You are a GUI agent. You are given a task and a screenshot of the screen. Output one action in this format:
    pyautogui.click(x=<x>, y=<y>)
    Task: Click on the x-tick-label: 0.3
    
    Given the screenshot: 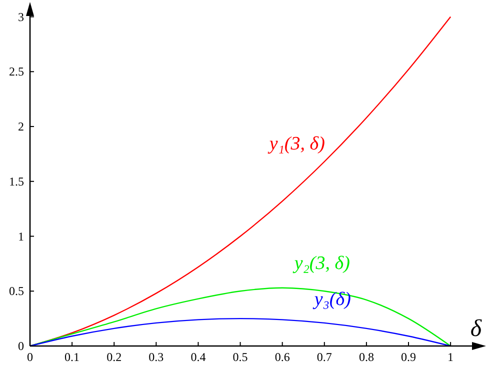 What is the action you would take?
    pyautogui.click(x=156, y=357)
    